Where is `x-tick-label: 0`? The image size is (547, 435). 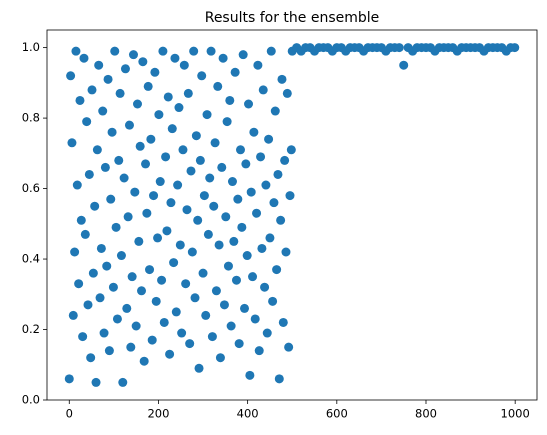
x-tick-label: 0 is located at coordinates (69, 414).